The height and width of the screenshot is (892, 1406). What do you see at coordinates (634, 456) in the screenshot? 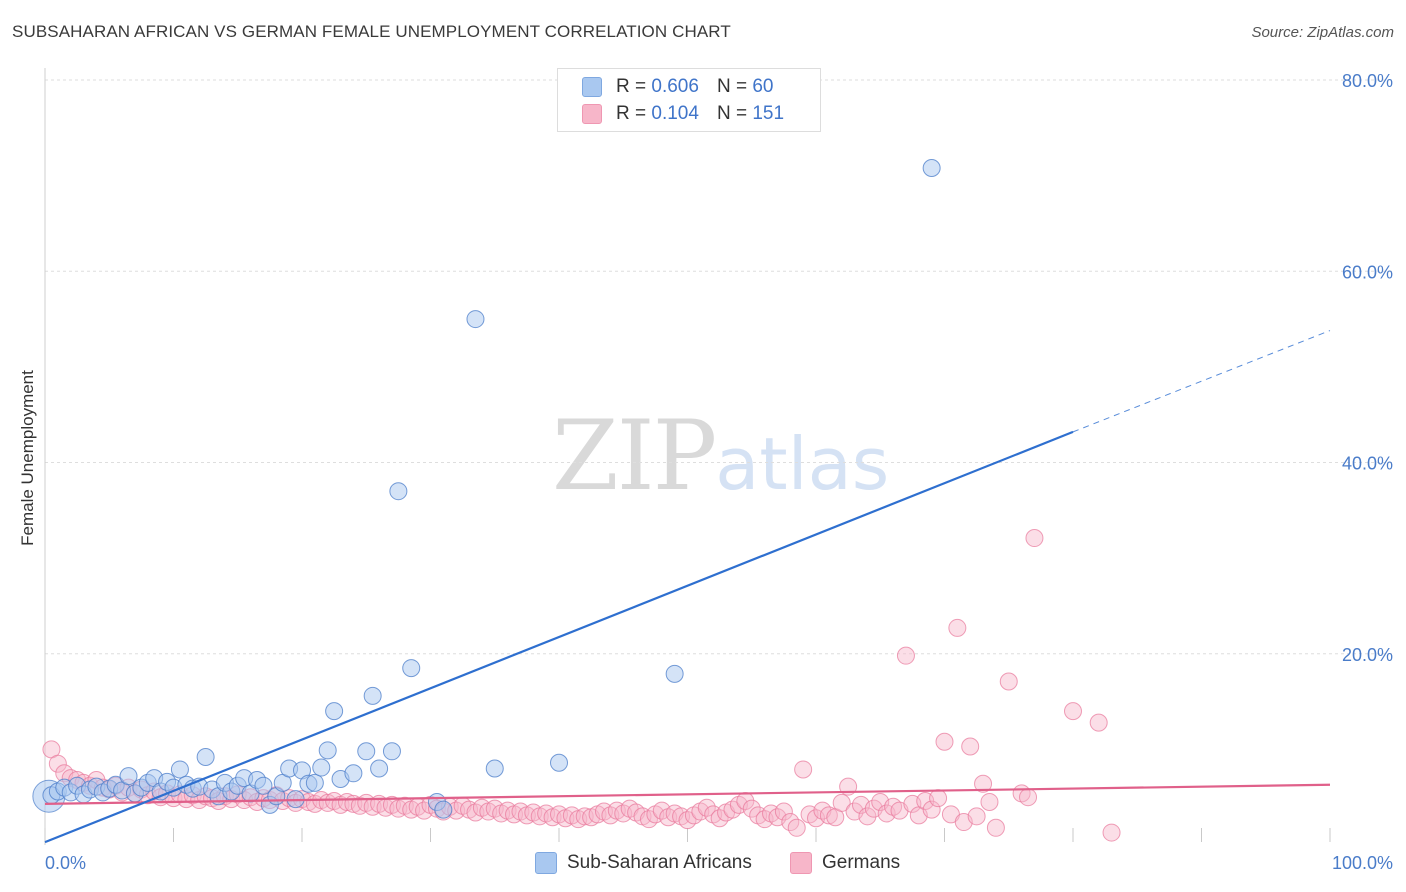
I see `watermark-zip: ZIP` at bounding box center [634, 456].